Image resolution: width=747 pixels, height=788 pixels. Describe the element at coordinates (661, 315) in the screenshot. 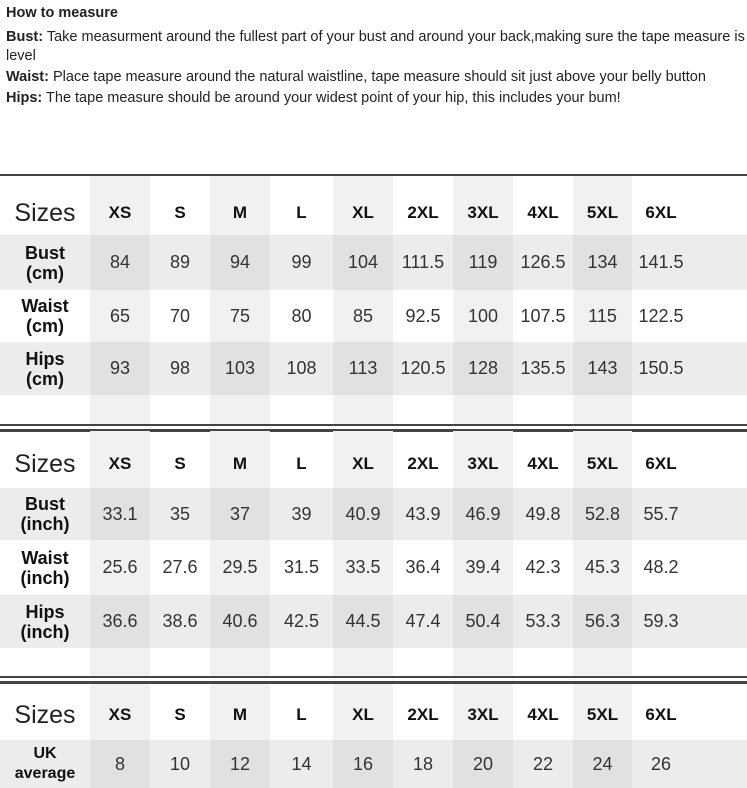

I see `value-cell: 122.5` at that location.